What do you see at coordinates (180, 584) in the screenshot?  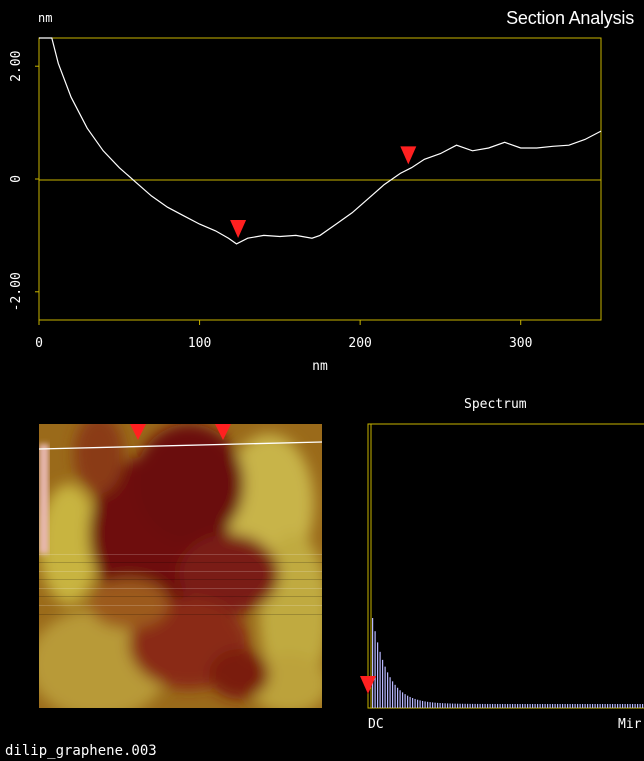 I see `scan-lines` at bounding box center [180, 584].